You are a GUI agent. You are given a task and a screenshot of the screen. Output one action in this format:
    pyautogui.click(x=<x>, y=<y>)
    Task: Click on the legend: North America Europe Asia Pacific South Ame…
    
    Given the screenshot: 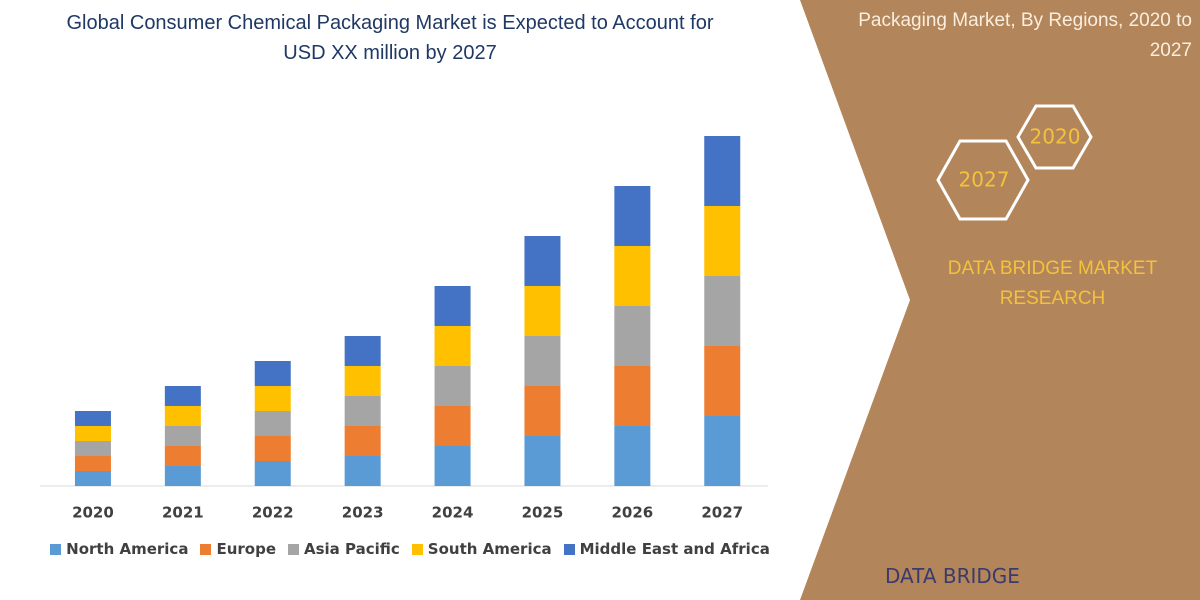 What is the action you would take?
    pyautogui.click(x=410, y=549)
    